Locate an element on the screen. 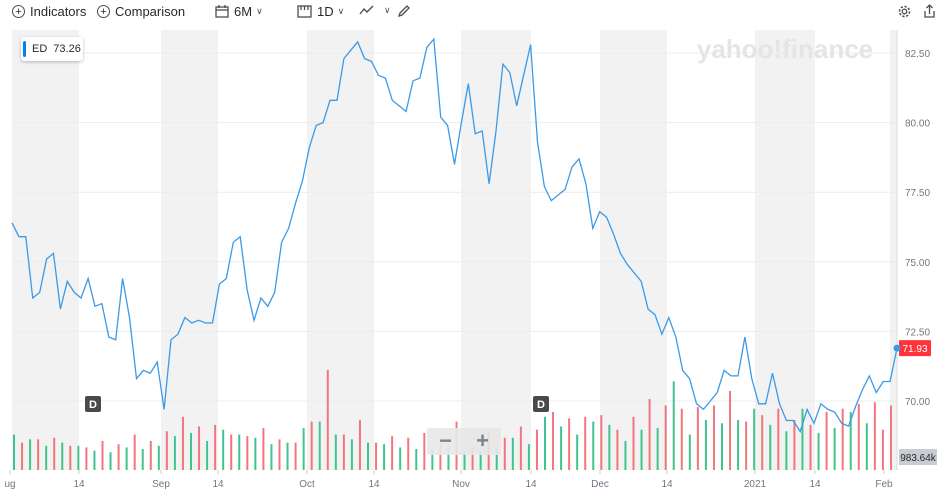 The height and width of the screenshot is (498, 938). chevron-down-icon: ∨ is located at coordinates (387, 9).